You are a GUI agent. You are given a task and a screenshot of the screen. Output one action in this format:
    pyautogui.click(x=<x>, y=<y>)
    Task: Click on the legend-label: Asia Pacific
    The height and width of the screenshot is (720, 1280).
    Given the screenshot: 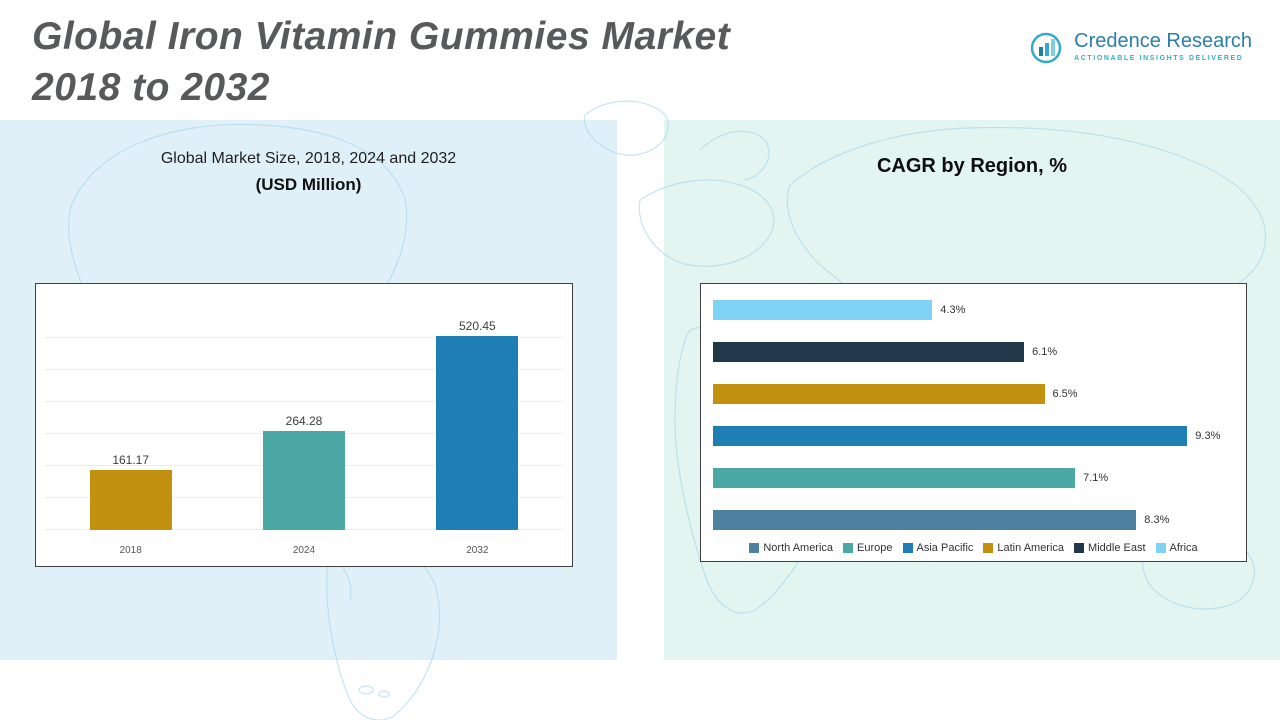 What is the action you would take?
    pyautogui.click(x=945, y=548)
    